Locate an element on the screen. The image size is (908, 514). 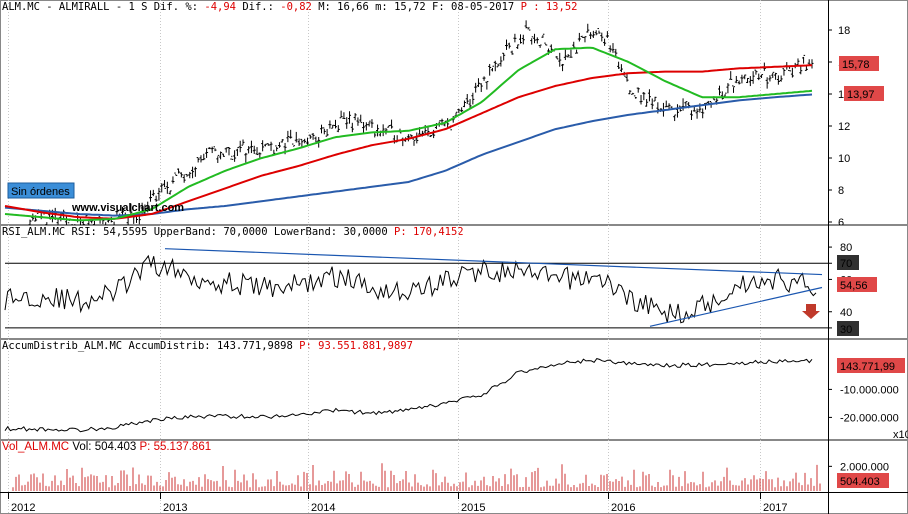
company-name: ALMIRALL is located at coordinates (84, 7).